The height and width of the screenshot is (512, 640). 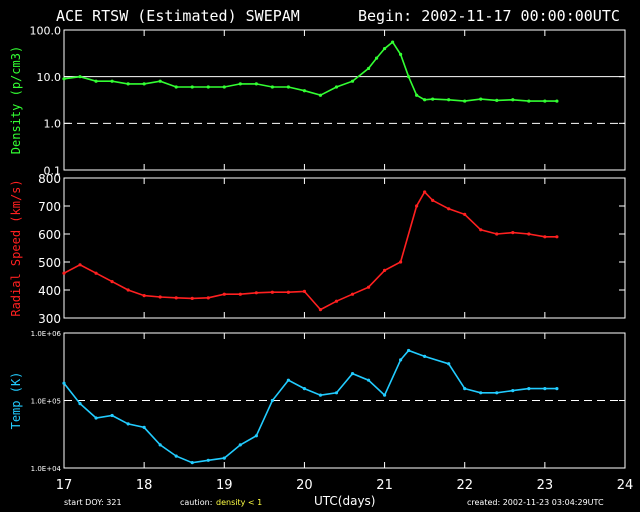 What do you see at coordinates (49, 207) in the screenshot?
I see `y-tick-label-1-1: 700` at bounding box center [49, 207].